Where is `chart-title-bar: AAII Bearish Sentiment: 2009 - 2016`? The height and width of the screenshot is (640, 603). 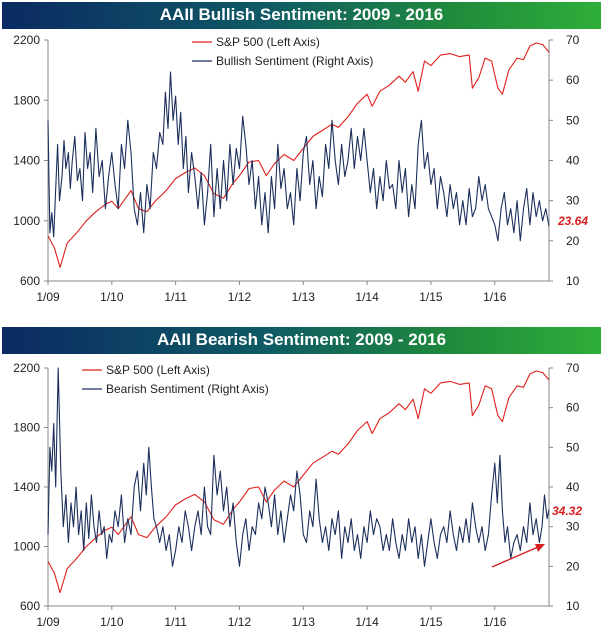 chart-title-bar: AAII Bearish Sentiment: 2009 - 2016 is located at coordinates (301, 340).